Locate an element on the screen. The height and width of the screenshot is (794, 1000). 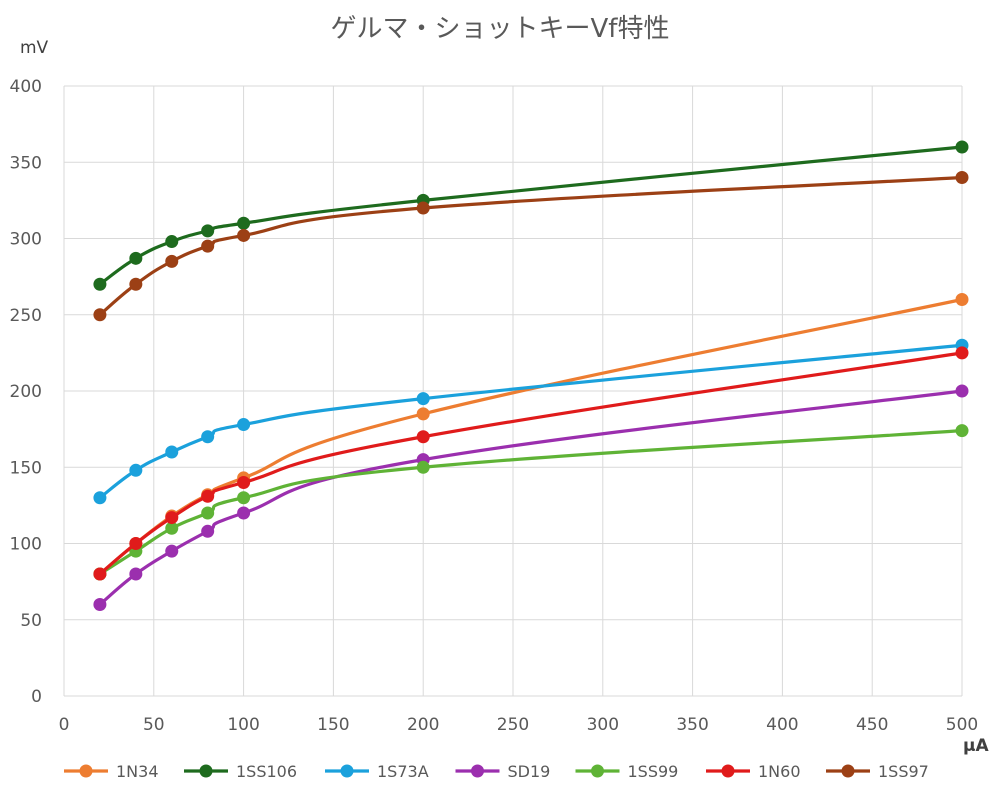
y-tick-label: 300 is located at coordinates (26, 240).